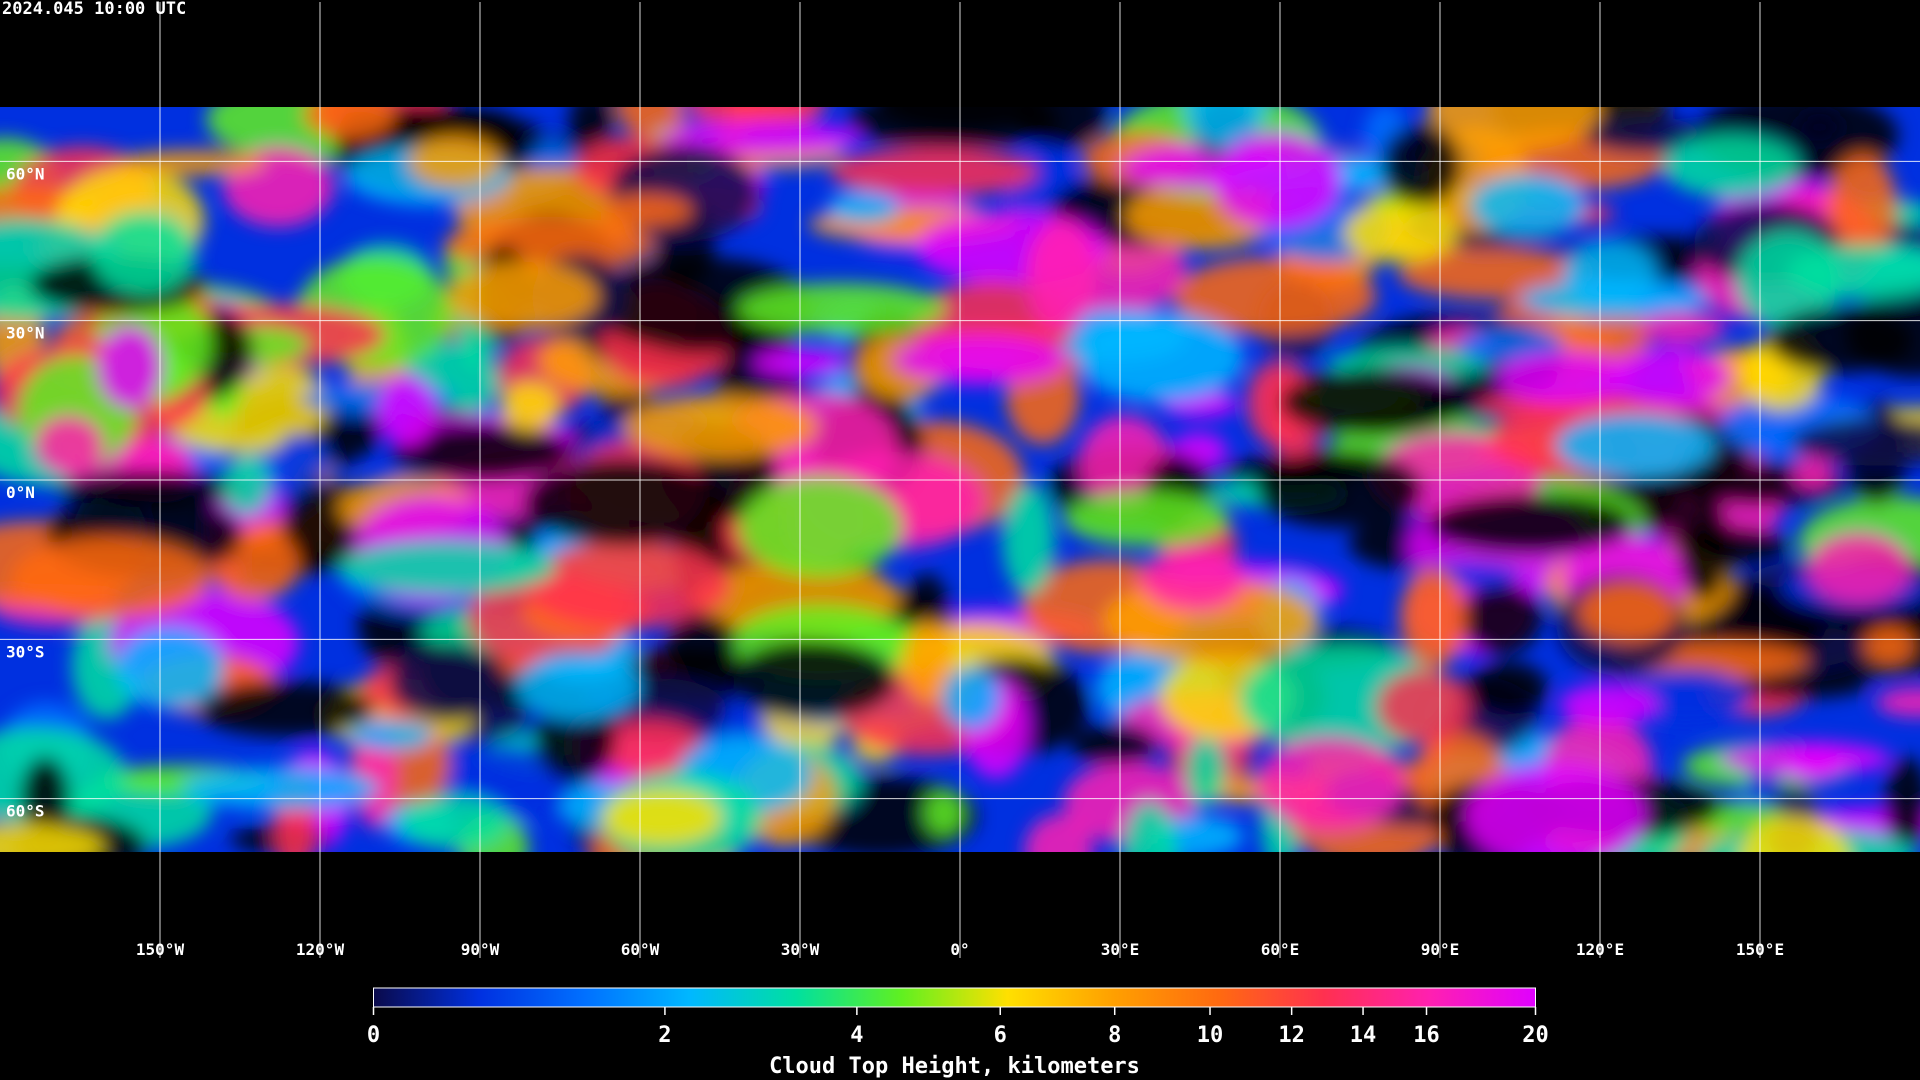  I want to click on lat-label: 60°N, so click(25, 173).